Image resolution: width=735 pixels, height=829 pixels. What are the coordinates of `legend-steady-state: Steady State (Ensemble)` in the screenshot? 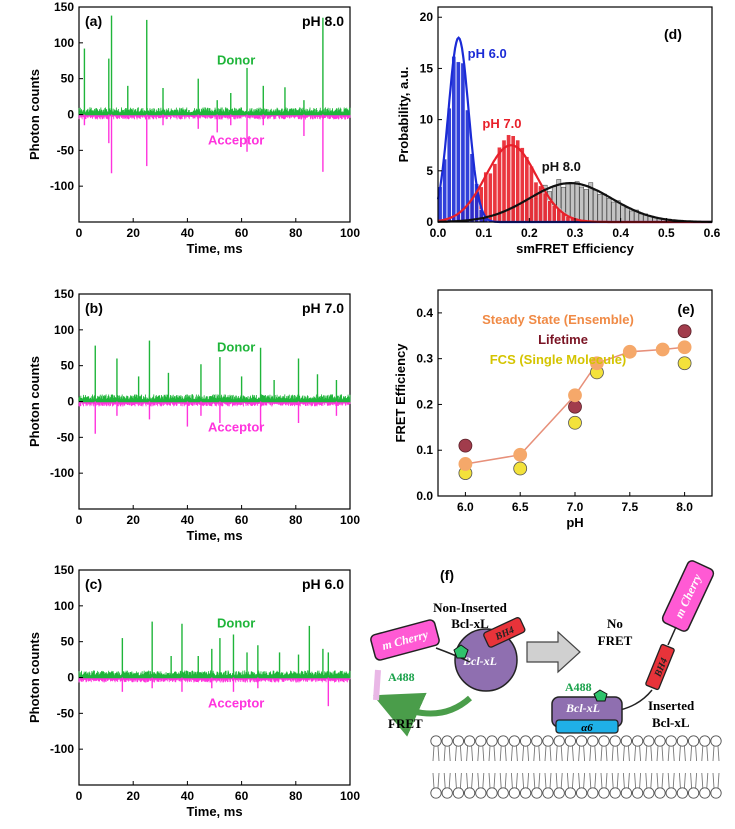 It's located at (558, 319).